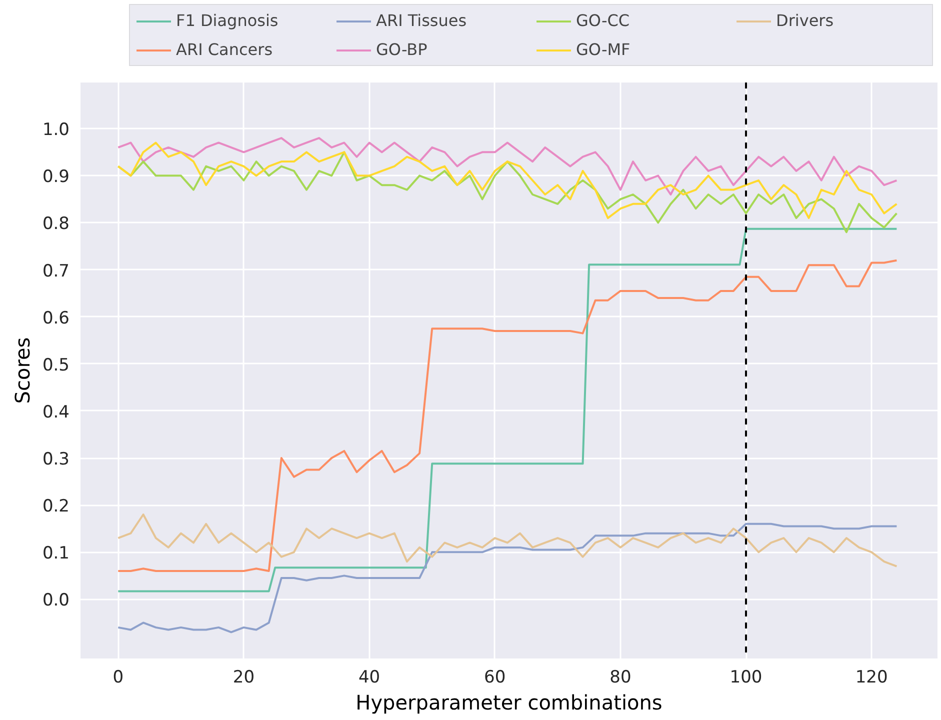 This screenshot has width=941, height=720. Describe the element at coordinates (118, 678) in the screenshot. I see `x-tick-label: 0` at that location.